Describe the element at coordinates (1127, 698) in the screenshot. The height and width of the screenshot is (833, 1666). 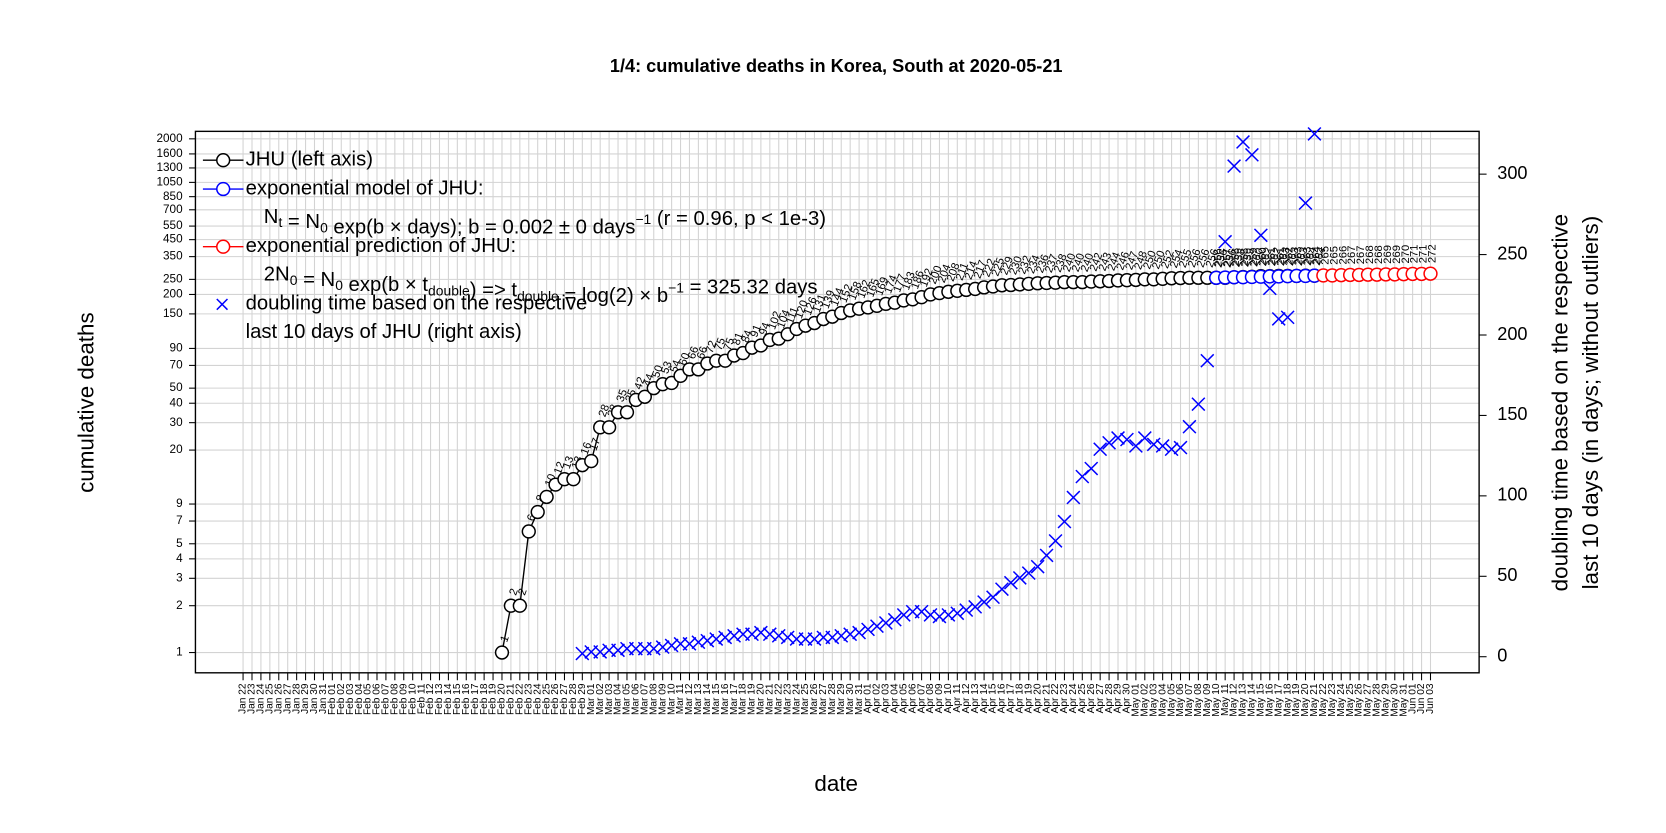
I see `x-tick-label: Apr 30` at that location.